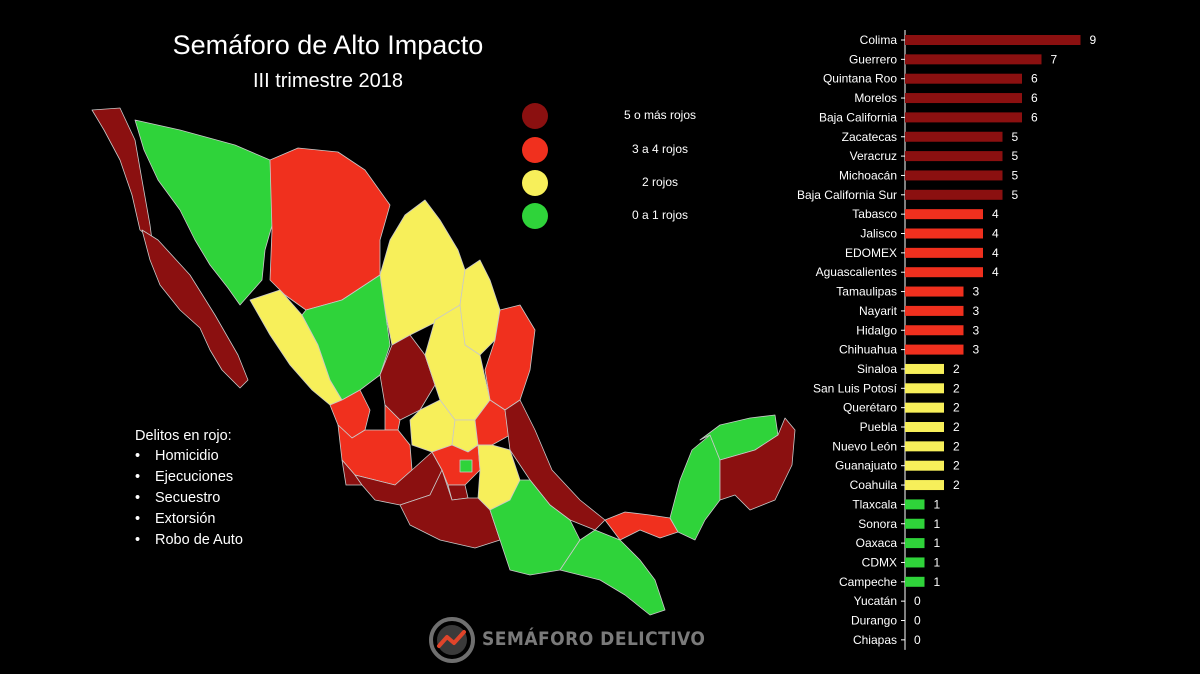 The width and height of the screenshot is (1200, 674). I want to click on state-label: Querétaro, so click(870, 408).